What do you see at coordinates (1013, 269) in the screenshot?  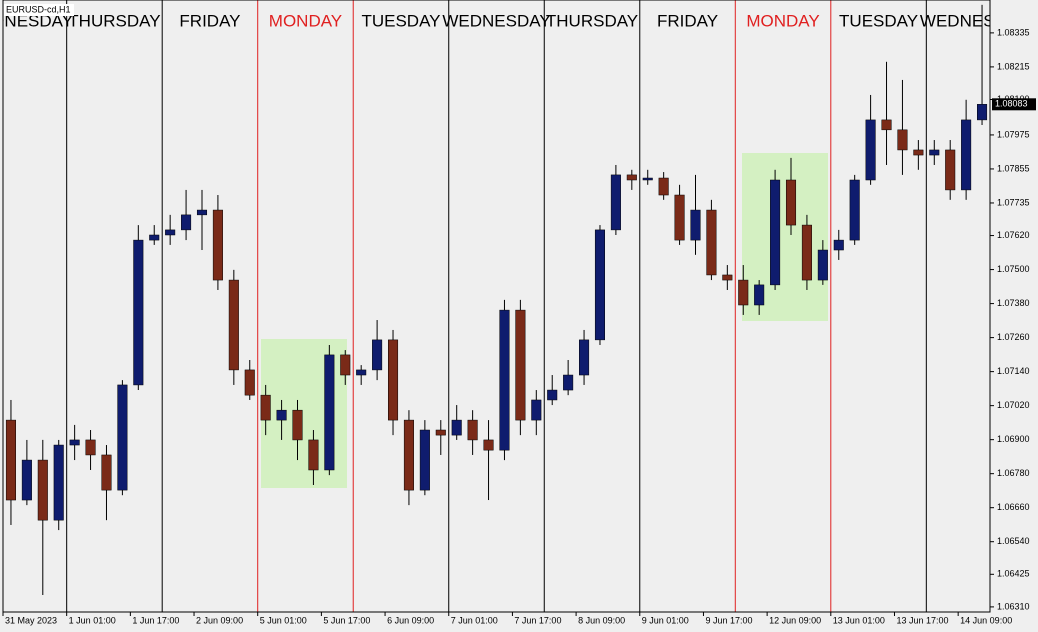 I see `y-tick-label: 1.07500` at bounding box center [1013, 269].